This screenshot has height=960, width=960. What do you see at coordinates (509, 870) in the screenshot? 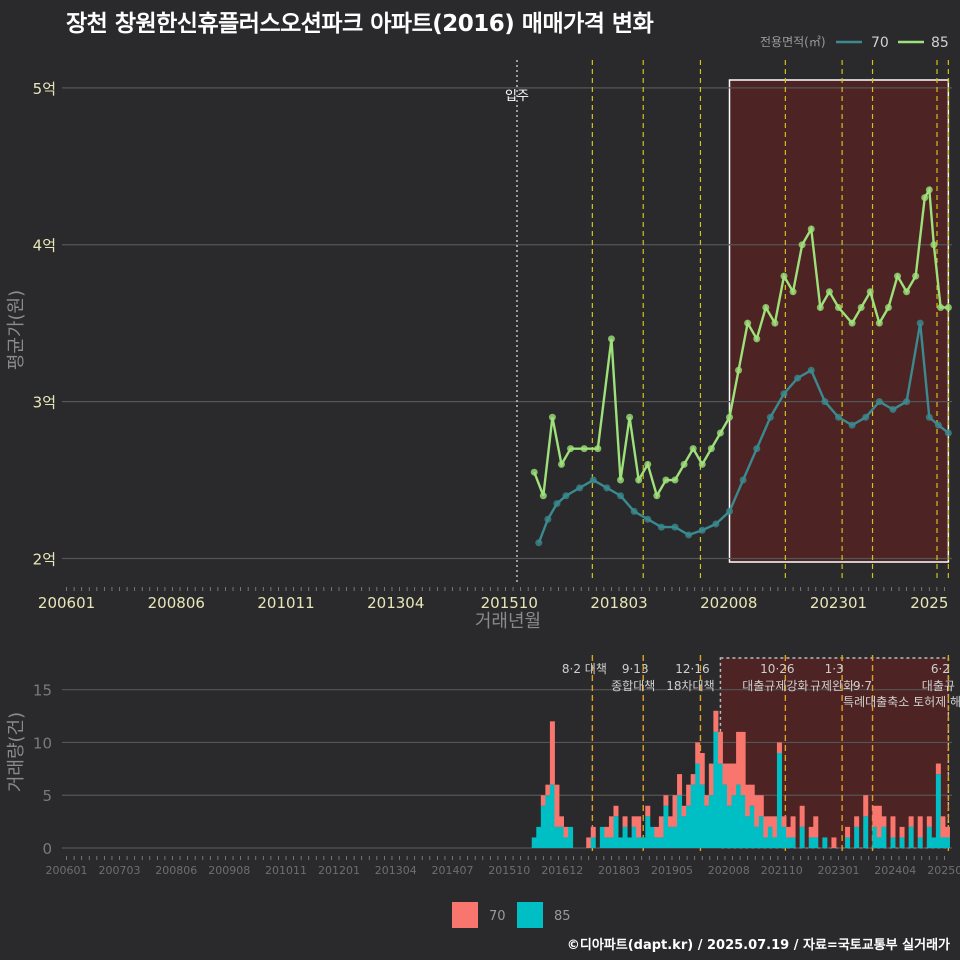
I see `bar-x-tick-label-8: 201510` at bounding box center [509, 870].